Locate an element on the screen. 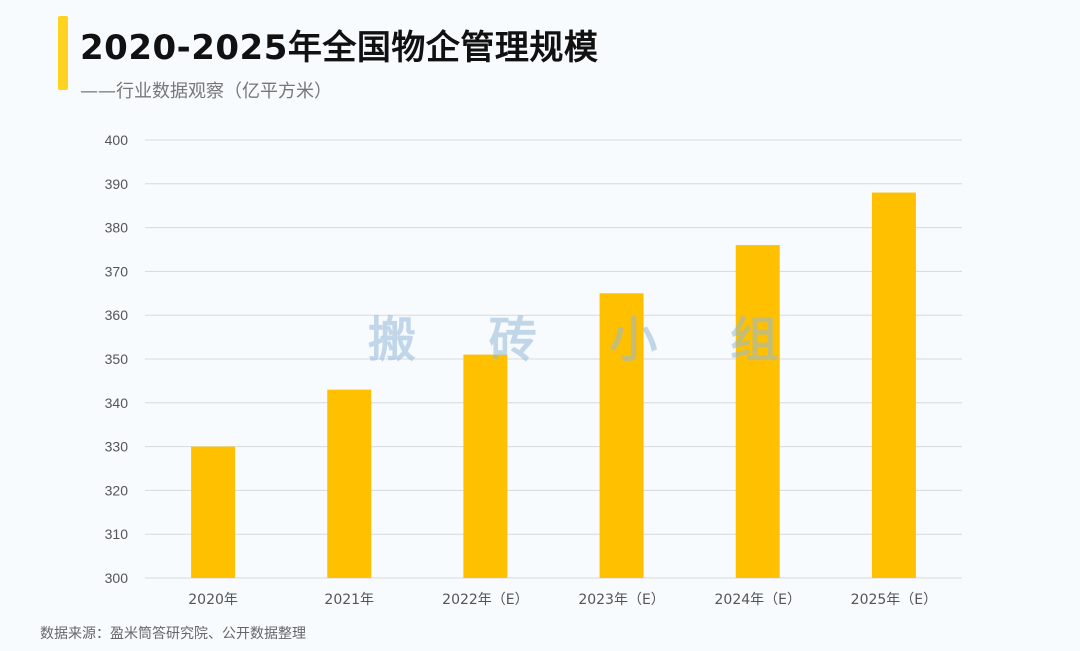  y-tick-label: 300 is located at coordinates (117, 578).